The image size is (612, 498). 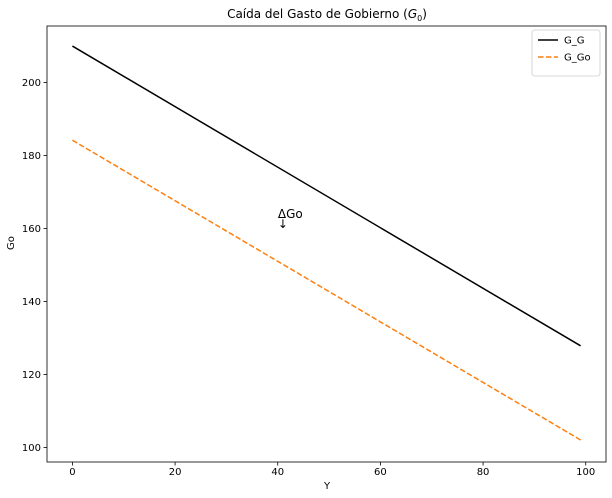 I want to click on y-tick-label: 120, so click(x=31, y=375).